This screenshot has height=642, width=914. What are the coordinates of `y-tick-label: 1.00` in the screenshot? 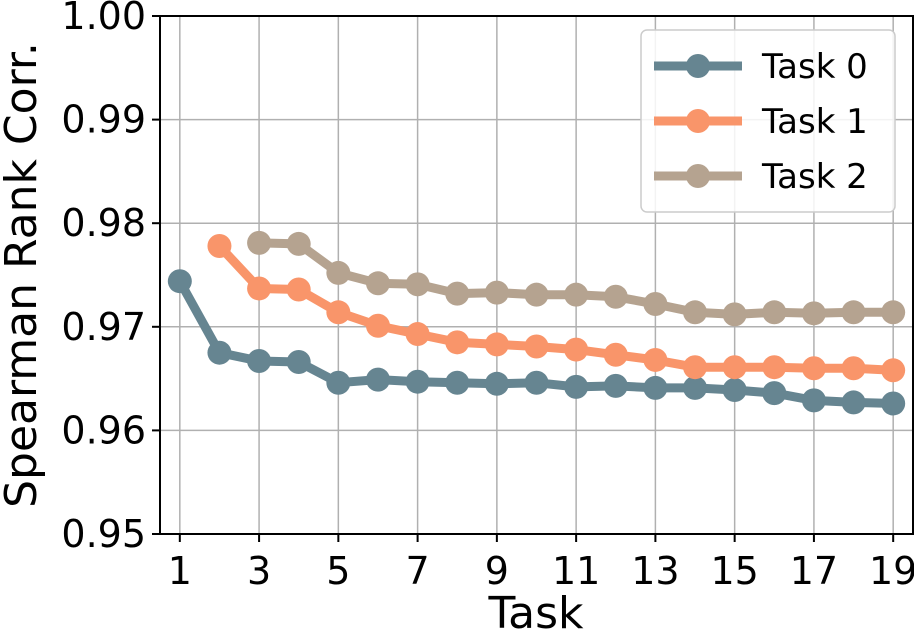 It's located at (103, 19).